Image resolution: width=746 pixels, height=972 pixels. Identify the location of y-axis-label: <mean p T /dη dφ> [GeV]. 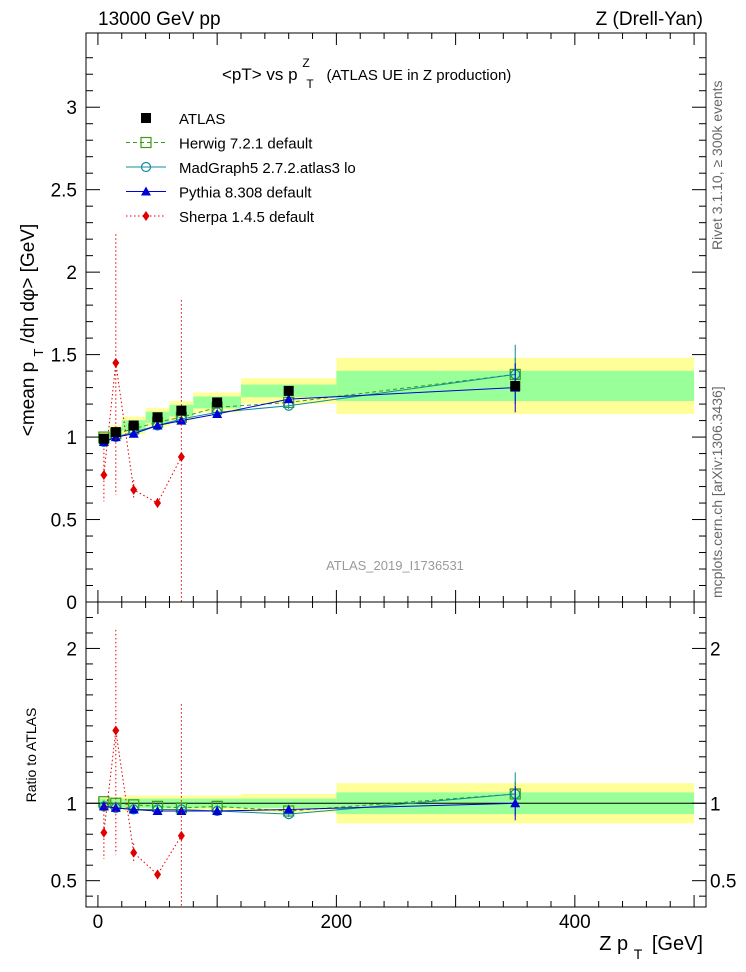
(33, 330).